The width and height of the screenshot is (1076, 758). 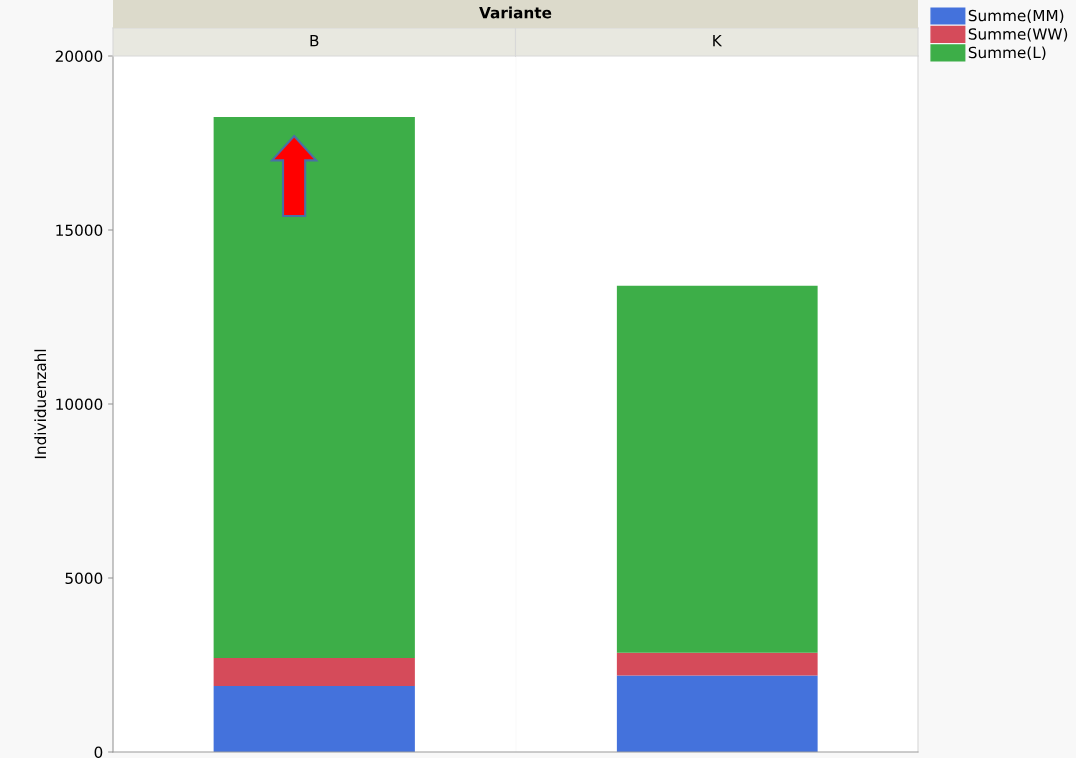 What do you see at coordinates (79, 230) in the screenshot?
I see `y-tick-label: 15000` at bounding box center [79, 230].